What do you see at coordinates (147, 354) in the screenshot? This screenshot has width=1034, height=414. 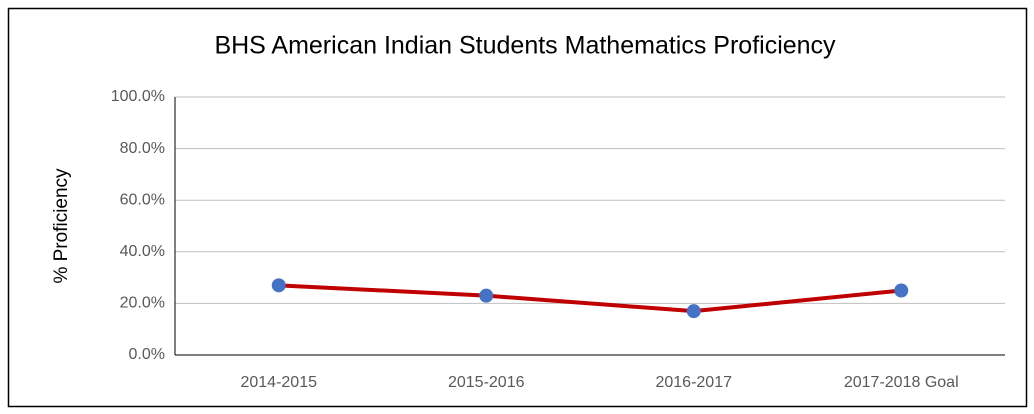 I see `y-tick-label: 0.0%` at bounding box center [147, 354].